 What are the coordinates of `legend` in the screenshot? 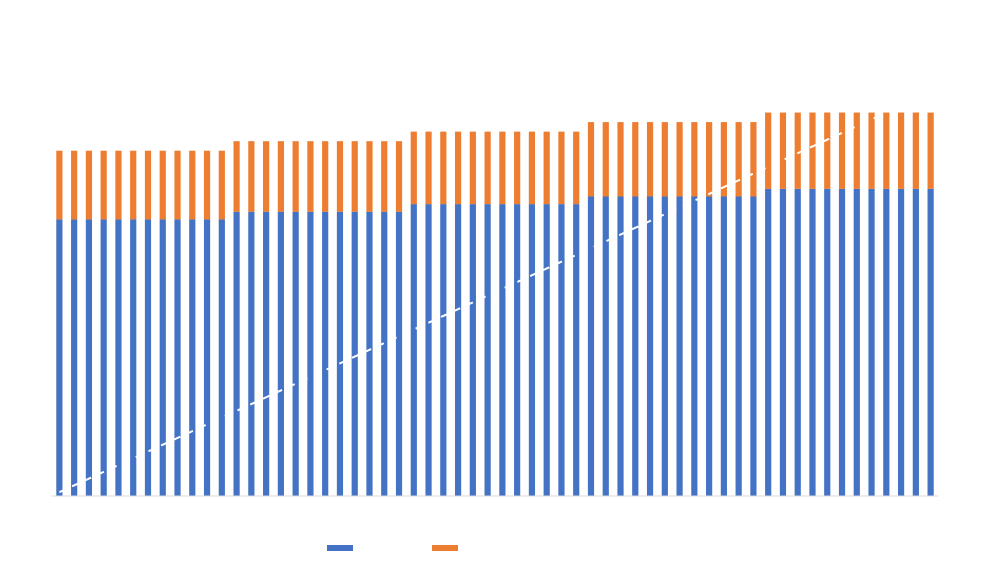 It's located at (500, 548).